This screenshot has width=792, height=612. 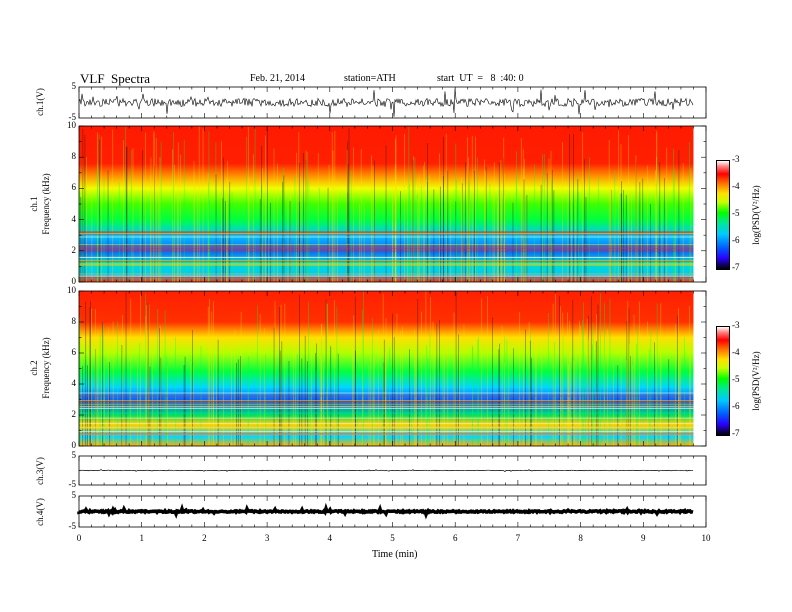 I want to click on ch4-wave-ylabel: ch.4(V), so click(x=40, y=512).